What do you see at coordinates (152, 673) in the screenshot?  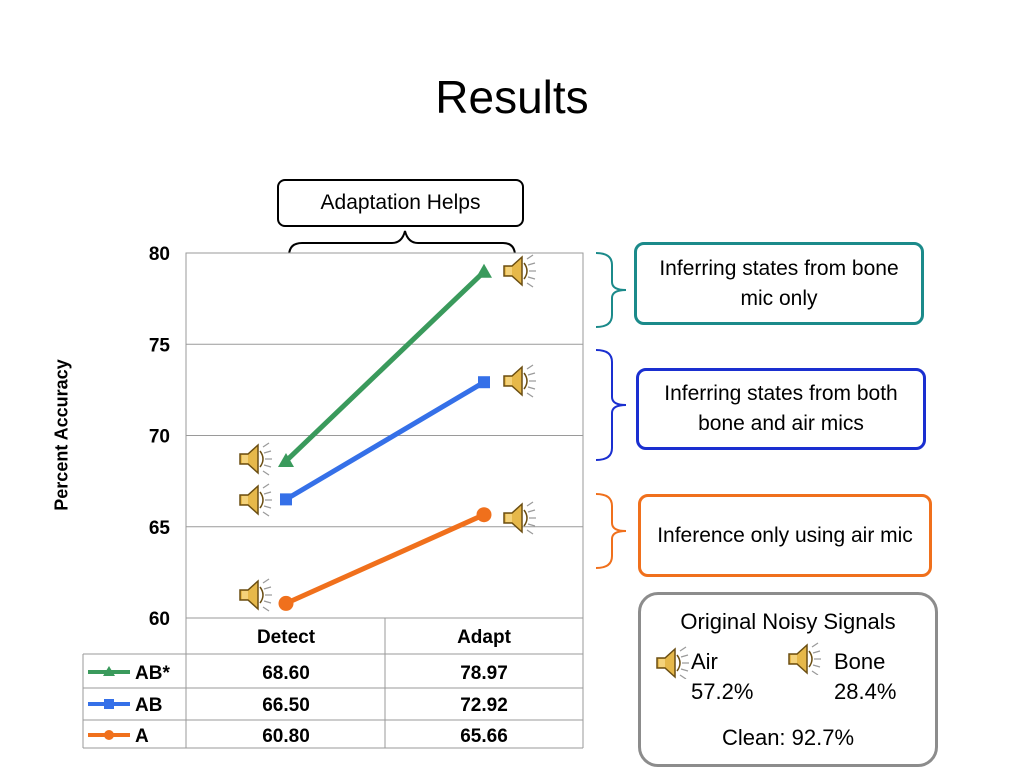 I see `legend-label: AB*` at bounding box center [152, 673].